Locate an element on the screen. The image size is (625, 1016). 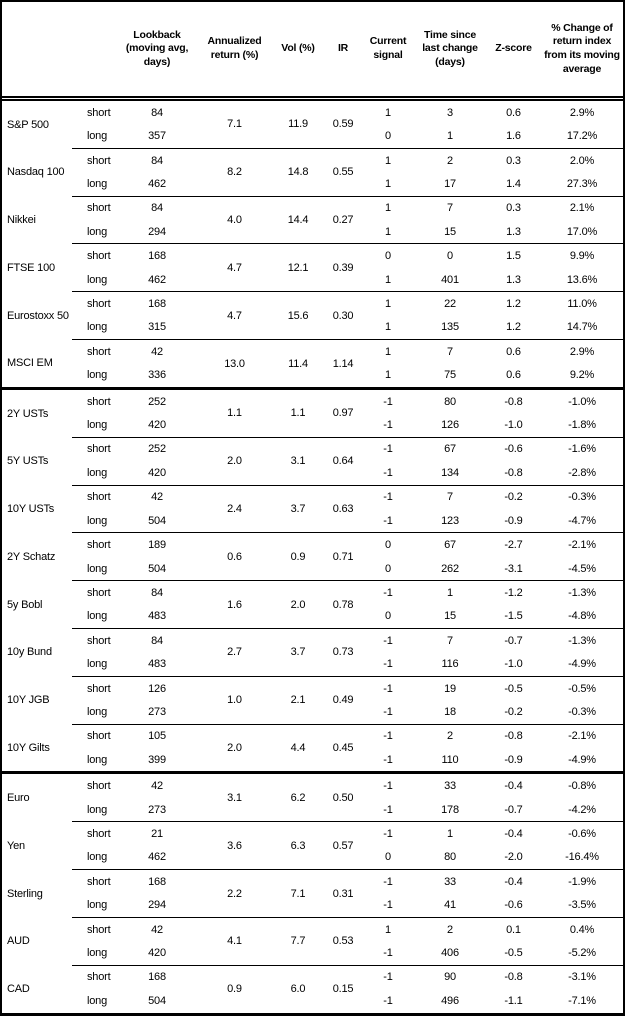
zscore-value: -0.5 is located at coordinates (513, 688).